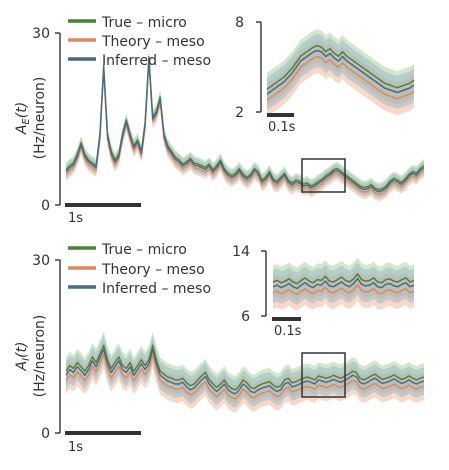 This screenshot has width=449, height=470. I want to click on zoom-box-a-e, so click(323, 175).